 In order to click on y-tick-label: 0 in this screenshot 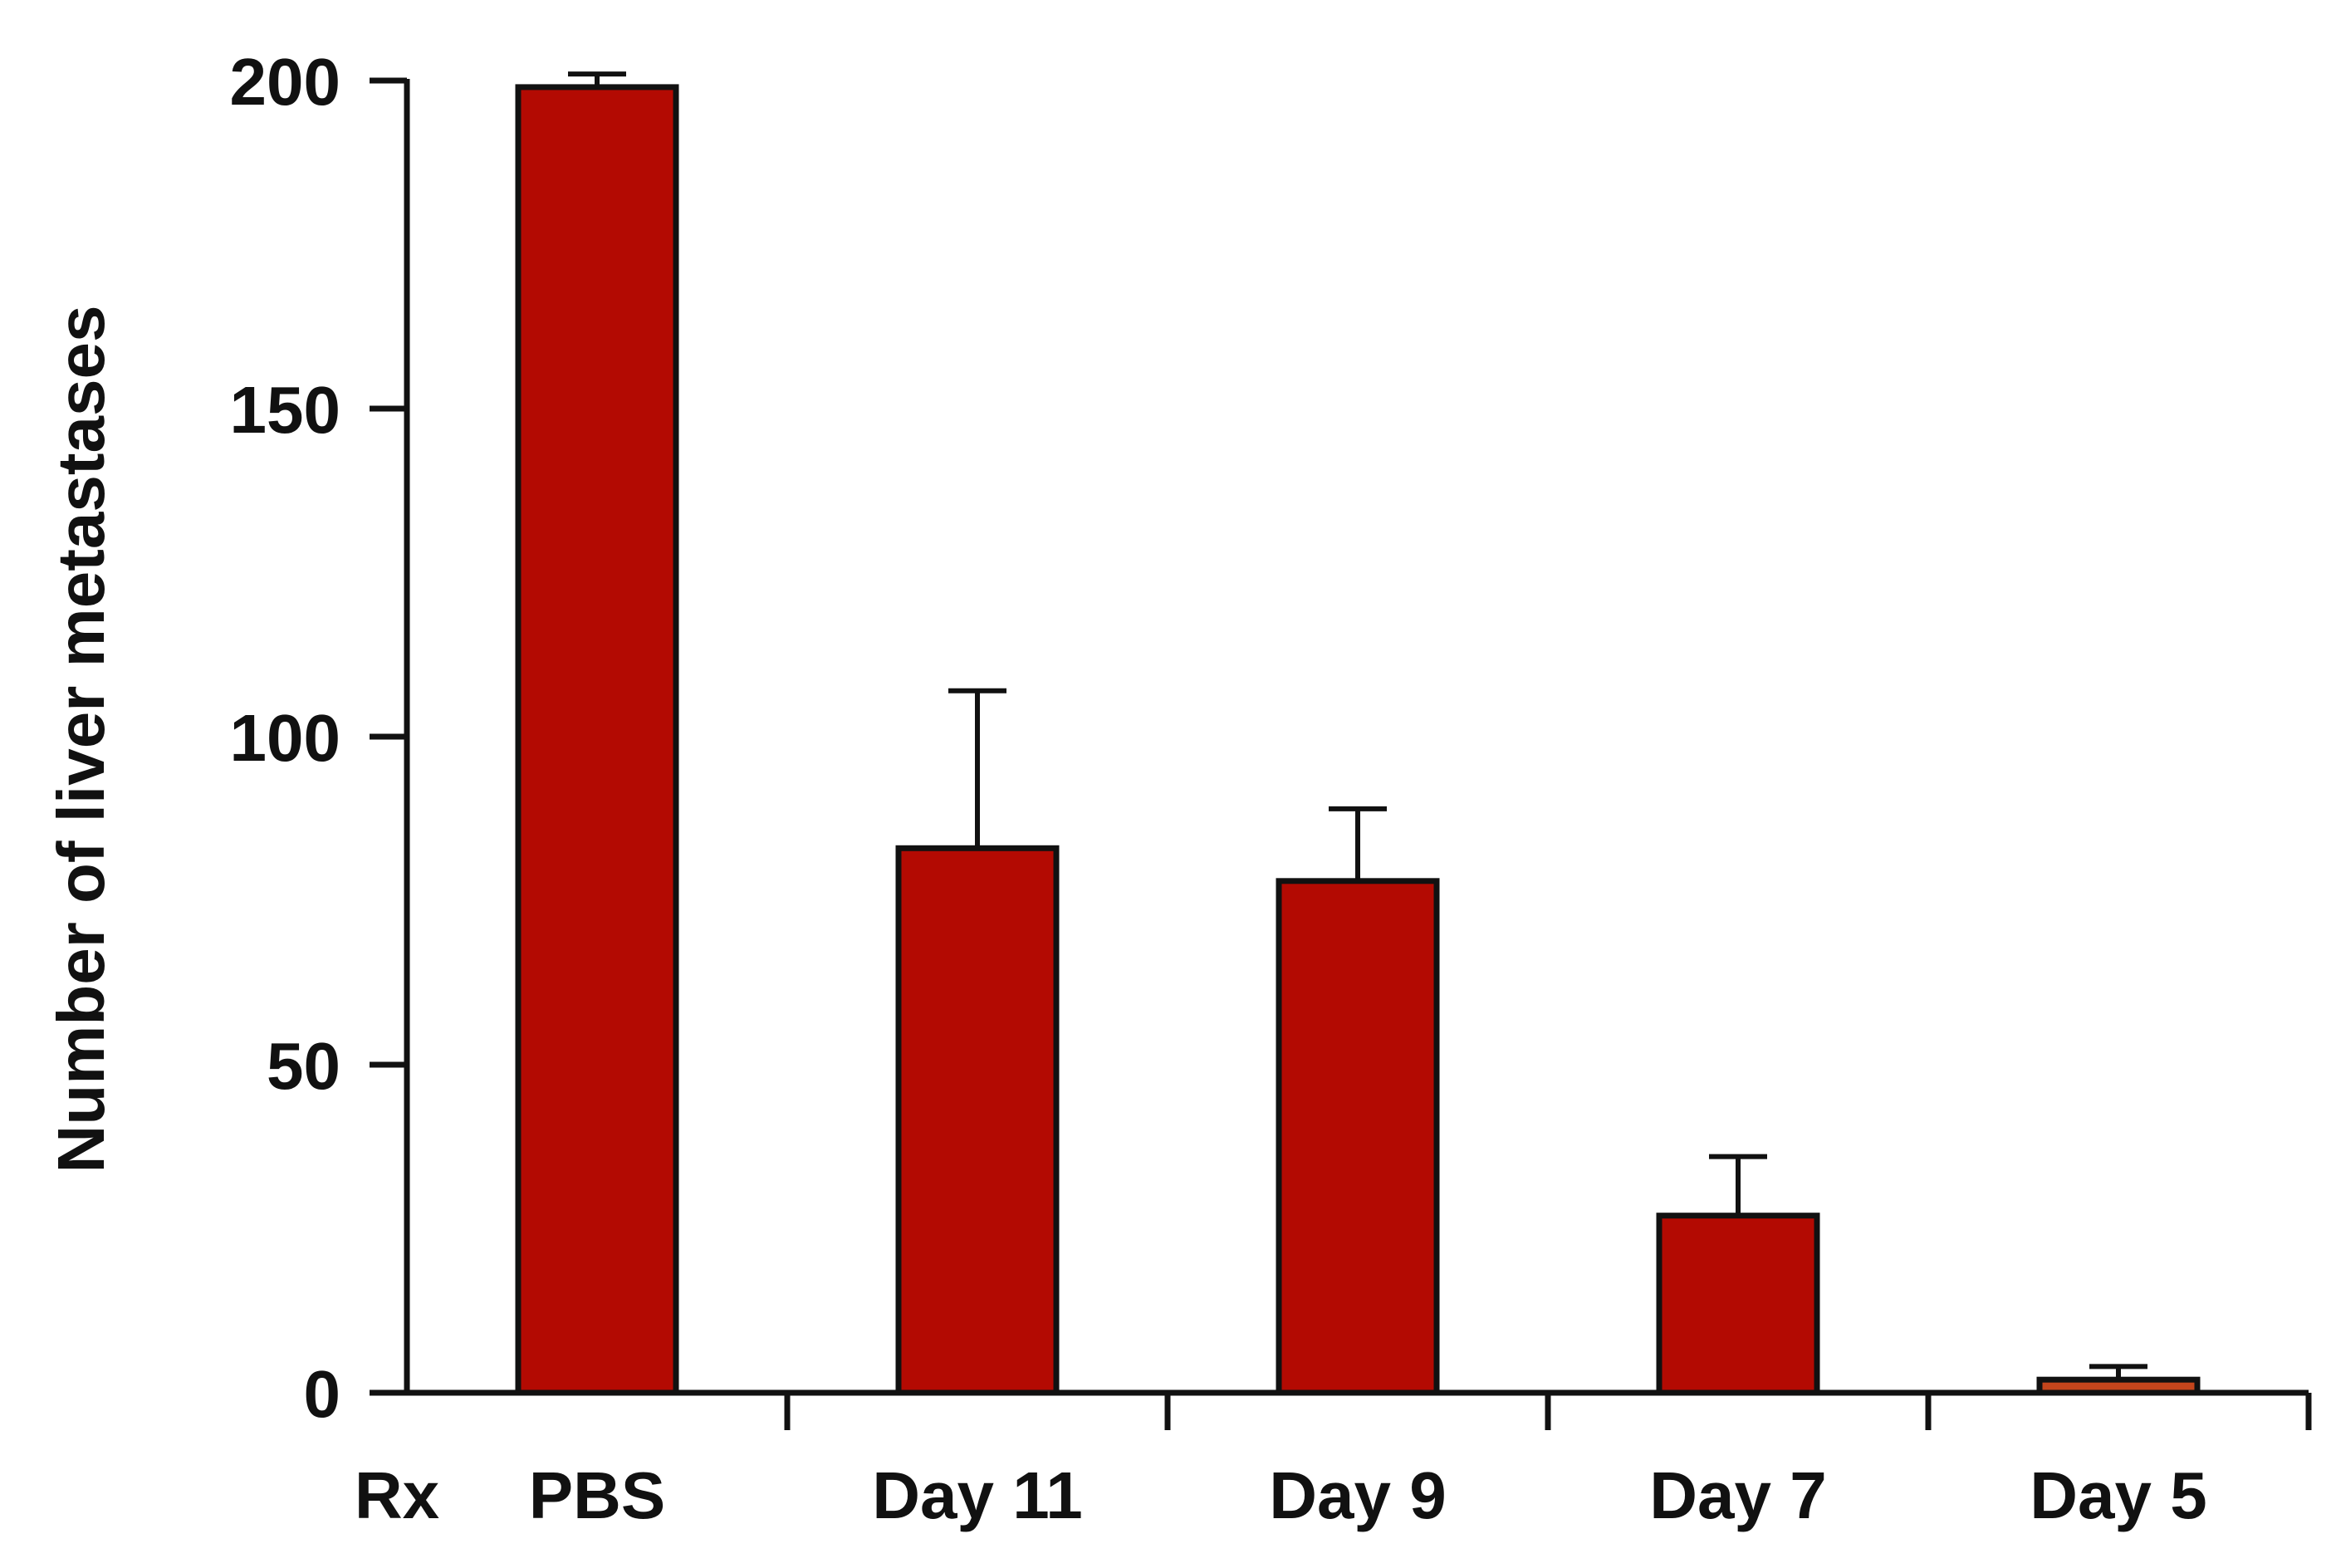, I will do `click(322, 1394)`.